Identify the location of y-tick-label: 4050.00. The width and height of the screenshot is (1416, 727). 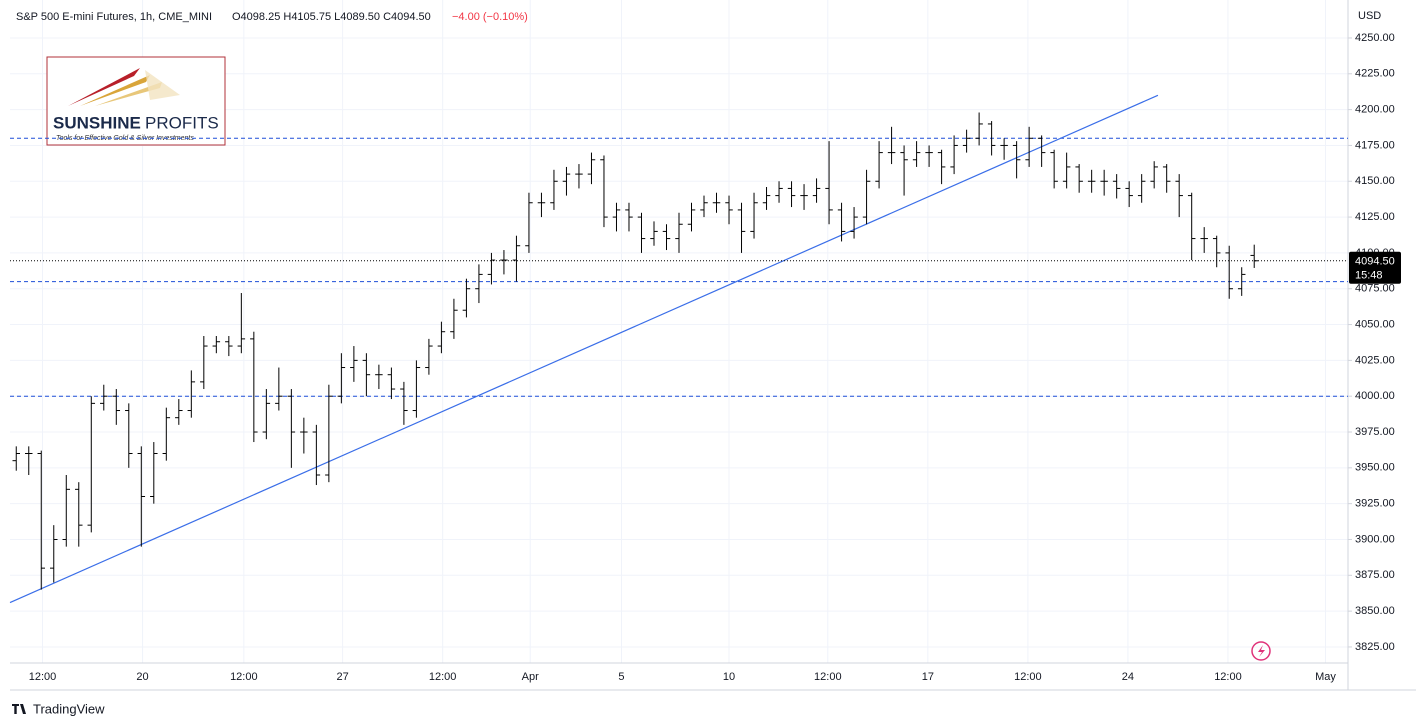
(1375, 324).